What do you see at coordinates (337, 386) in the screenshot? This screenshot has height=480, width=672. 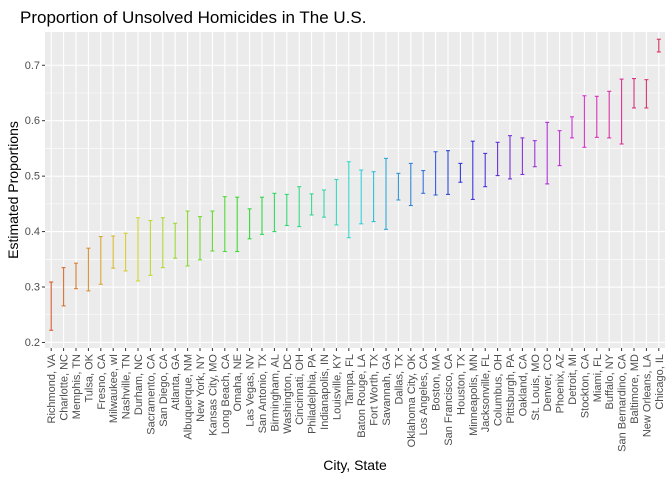 I see `x-tick-label: Louisville, KY` at bounding box center [337, 386].